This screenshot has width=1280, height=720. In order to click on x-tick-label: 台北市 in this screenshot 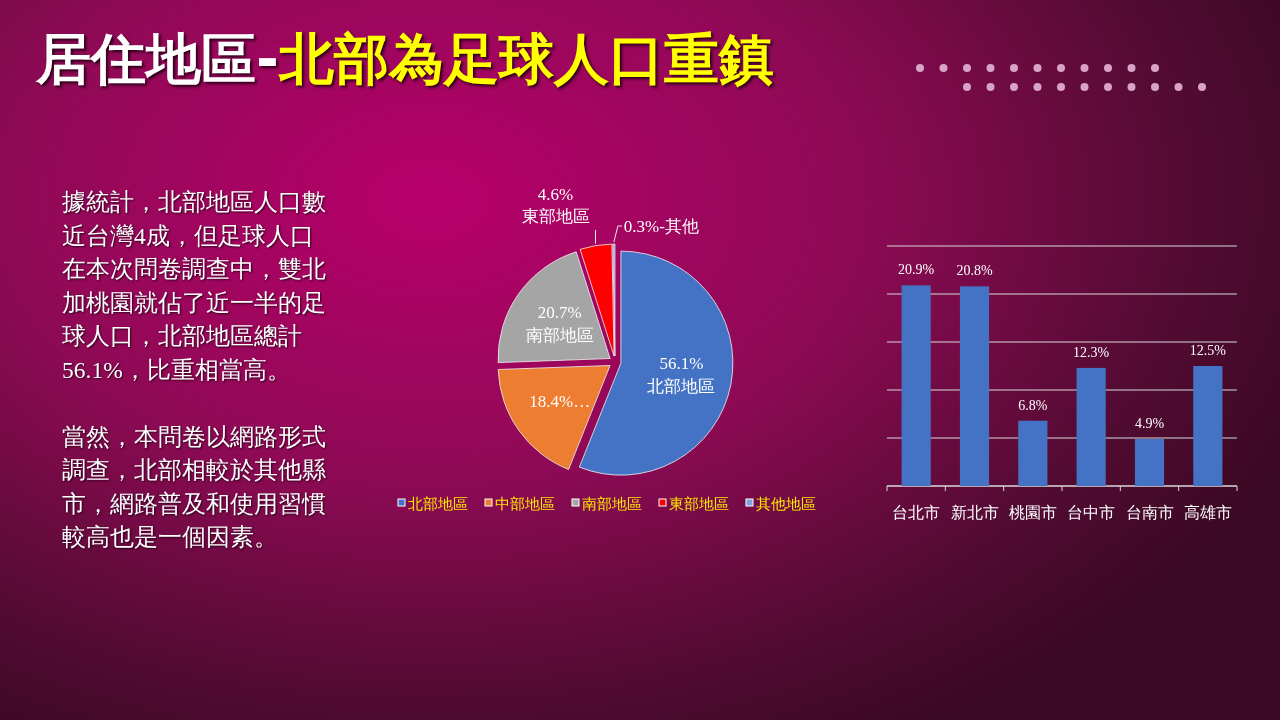, I will do `click(916, 512)`.